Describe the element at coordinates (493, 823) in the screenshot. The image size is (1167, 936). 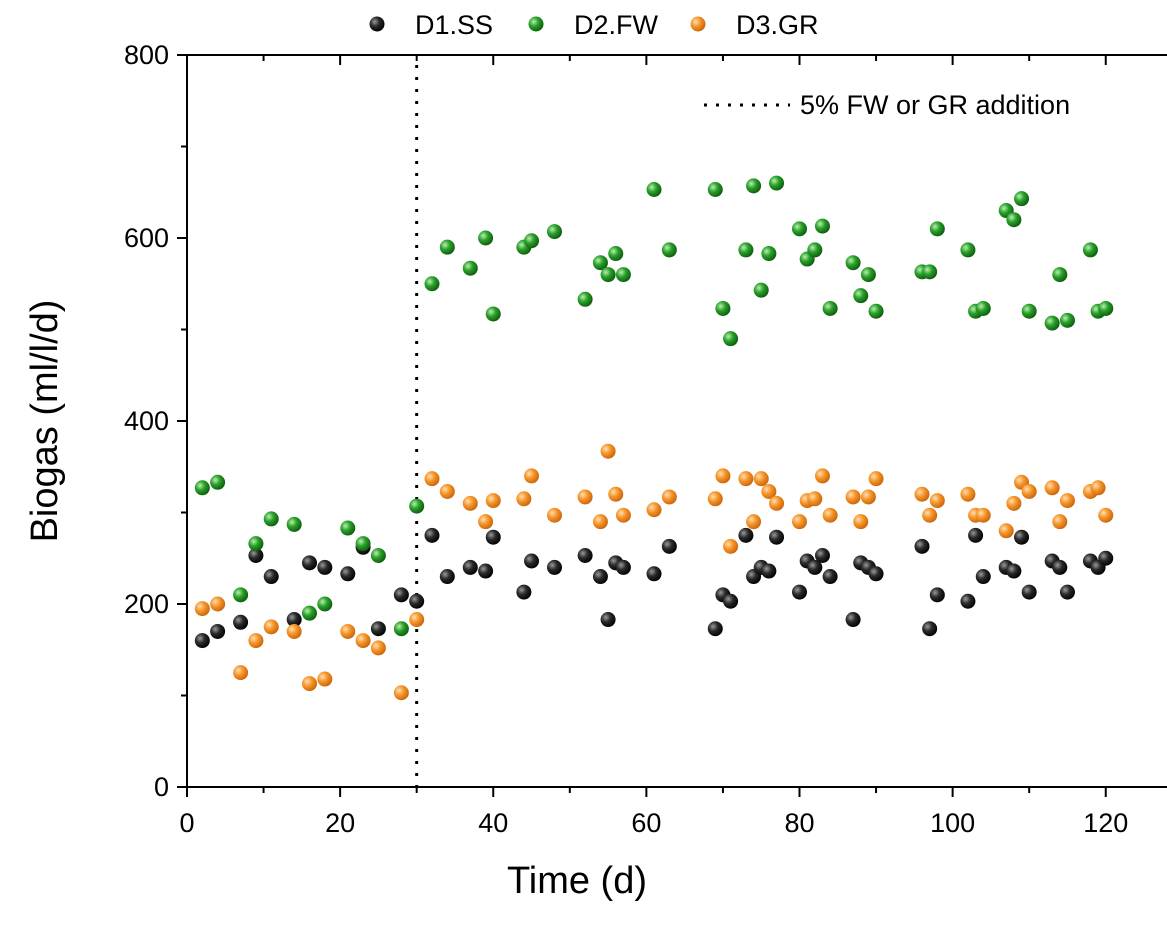
I see `x-tick-label: 40` at that location.